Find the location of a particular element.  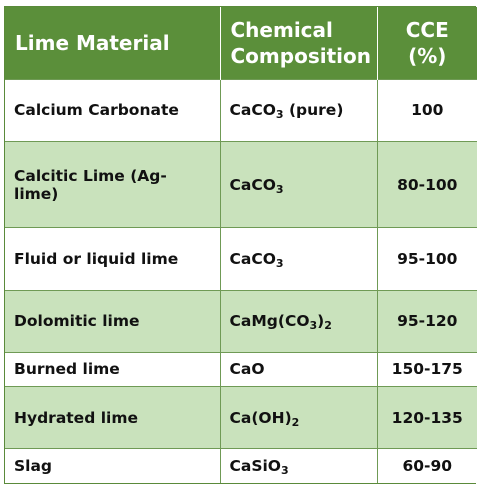

cce-cell: 100 is located at coordinates (427, 110).